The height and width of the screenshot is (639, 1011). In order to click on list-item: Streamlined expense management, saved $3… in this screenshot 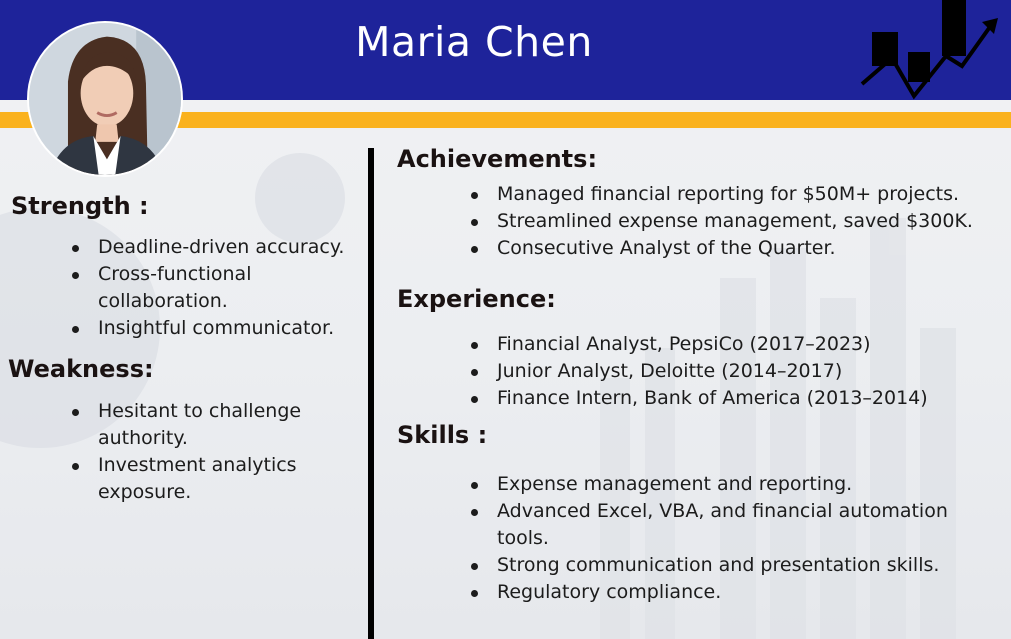, I will do `click(741, 221)`.